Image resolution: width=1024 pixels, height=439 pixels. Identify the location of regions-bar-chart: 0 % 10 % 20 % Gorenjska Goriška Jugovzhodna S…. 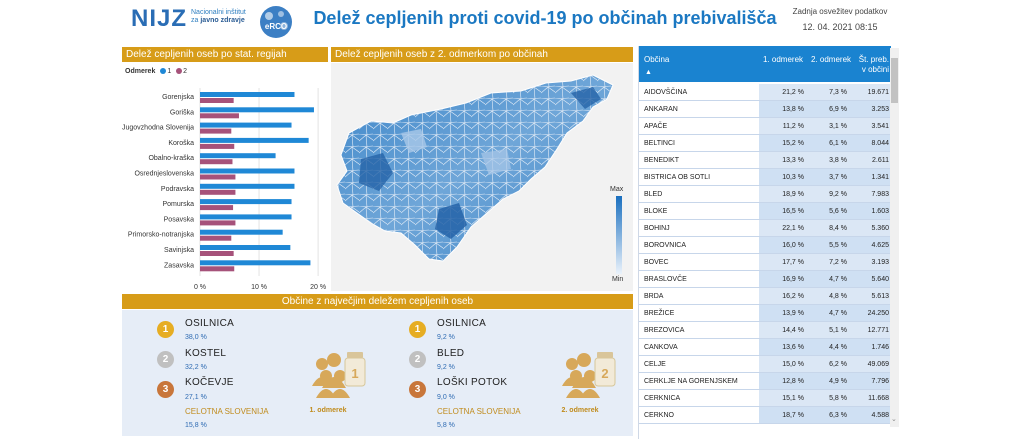
(224, 189).